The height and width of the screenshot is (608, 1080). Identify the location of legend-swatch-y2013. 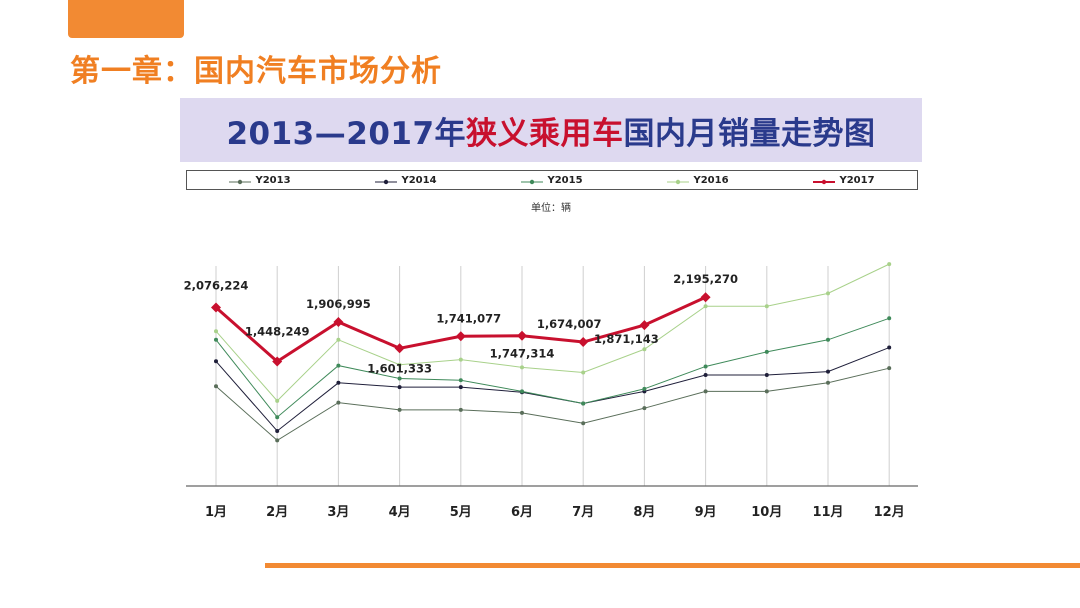
(240, 181).